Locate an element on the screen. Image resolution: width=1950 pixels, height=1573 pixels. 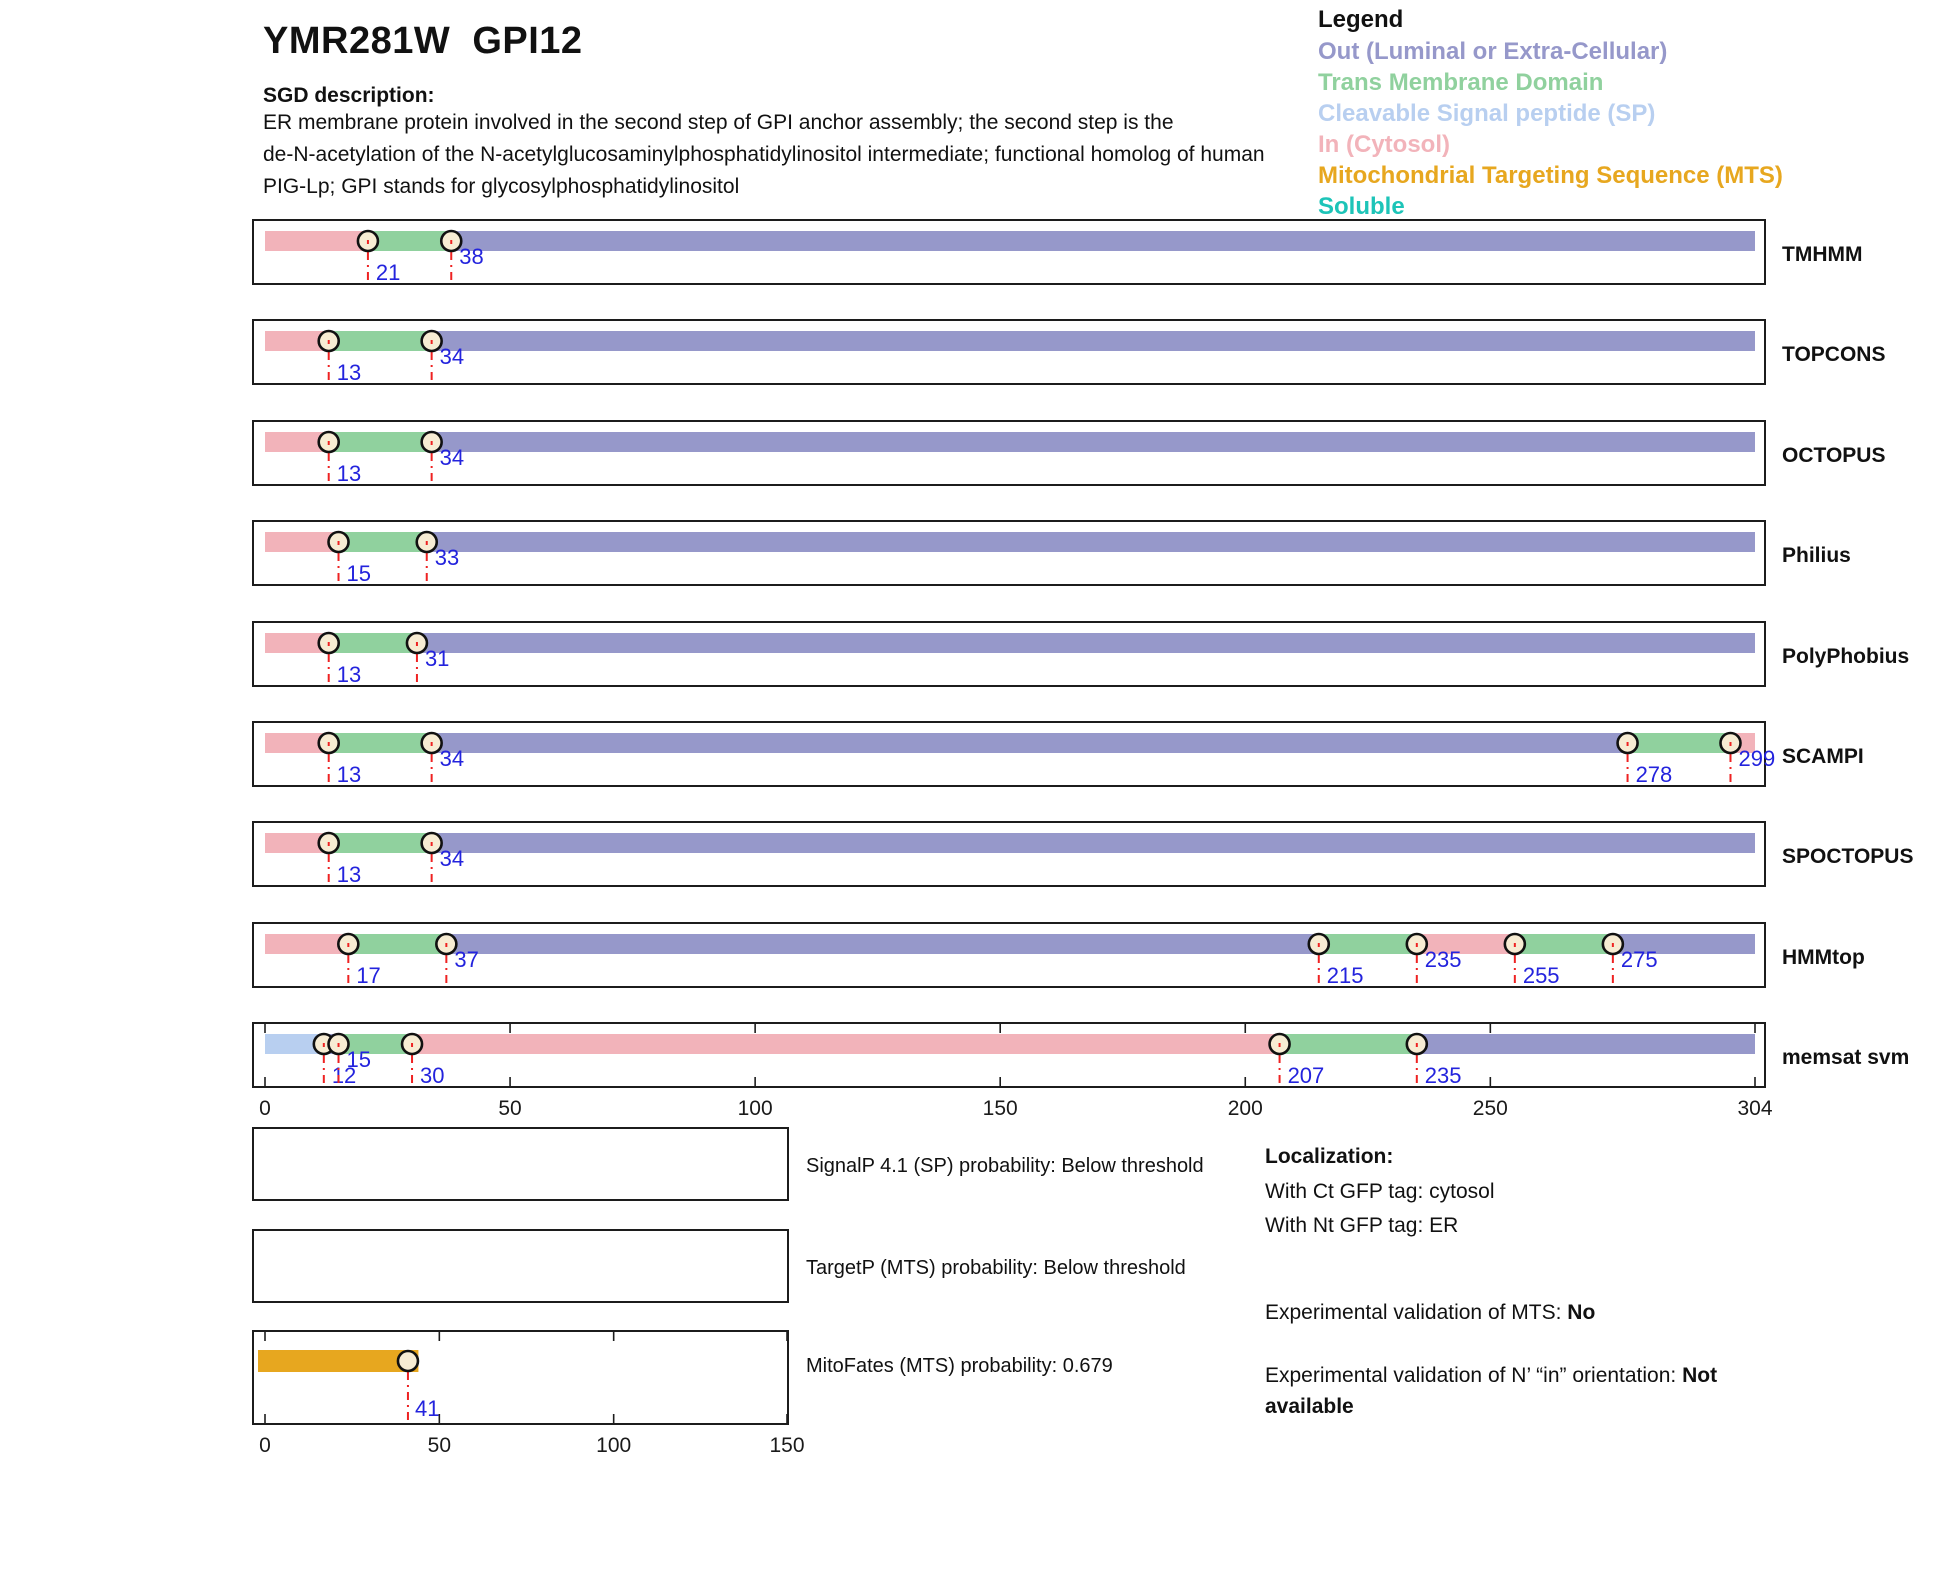
marker-circle is located at coordinates (408, 1361).